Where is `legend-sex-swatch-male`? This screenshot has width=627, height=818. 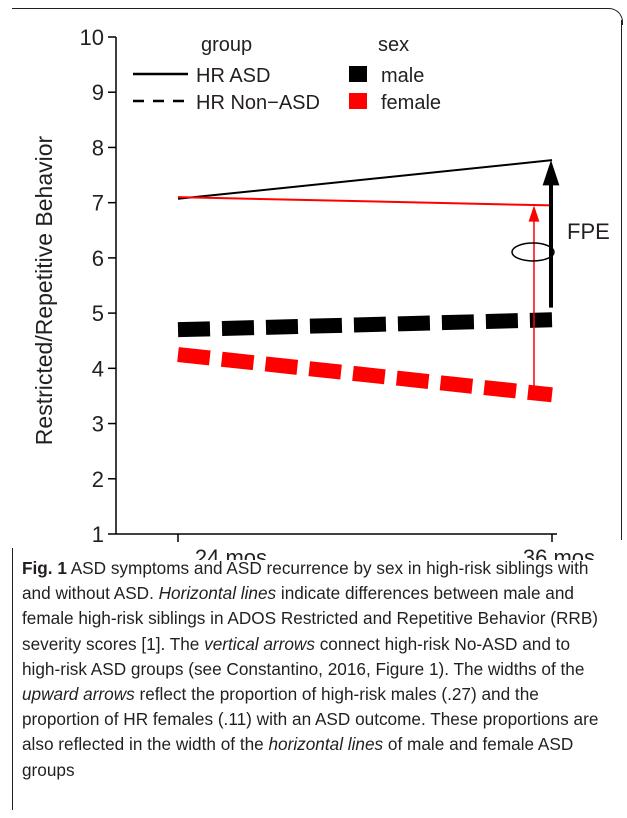
legend-sex-swatch-male is located at coordinates (358, 74).